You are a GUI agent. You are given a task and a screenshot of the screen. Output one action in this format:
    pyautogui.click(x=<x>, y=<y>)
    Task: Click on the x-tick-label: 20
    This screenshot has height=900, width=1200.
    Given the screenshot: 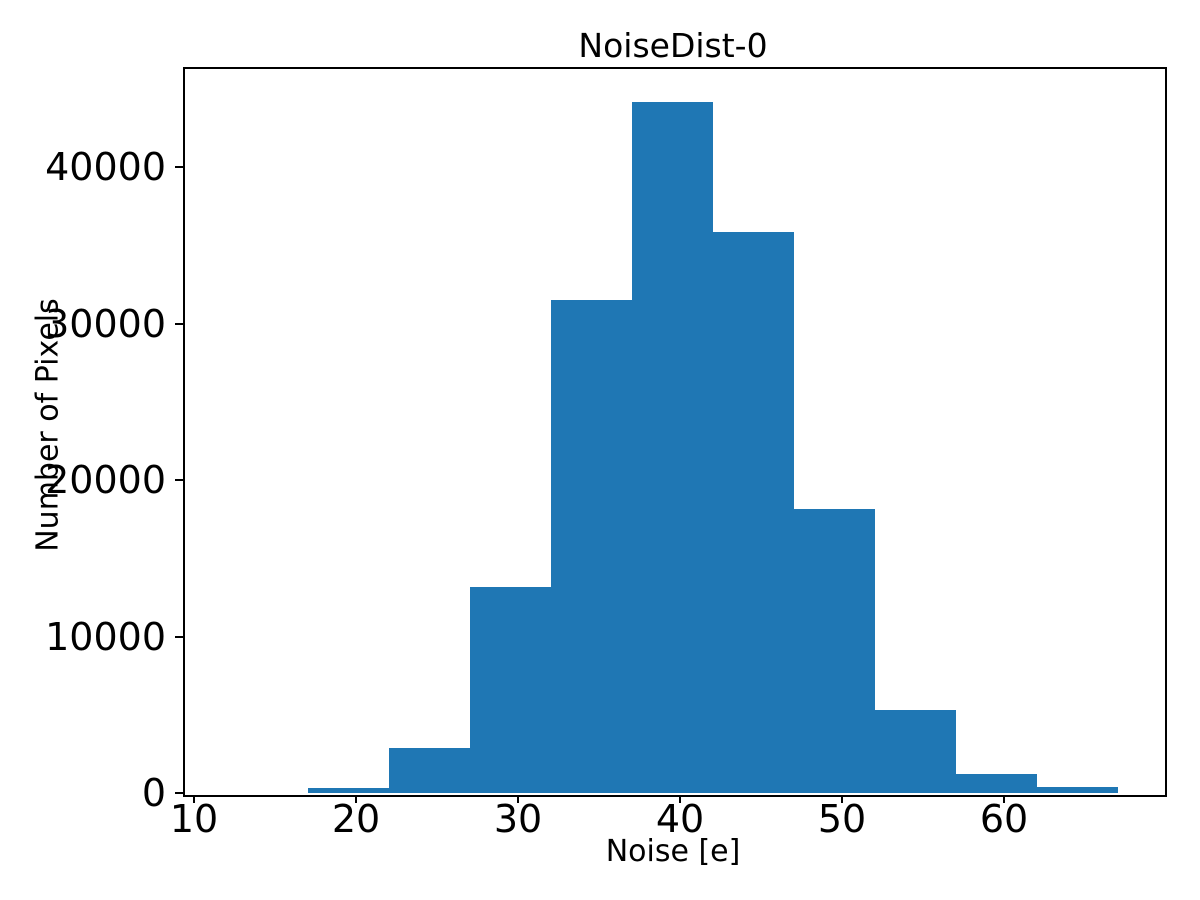 What is the action you would take?
    pyautogui.click(x=356, y=819)
    